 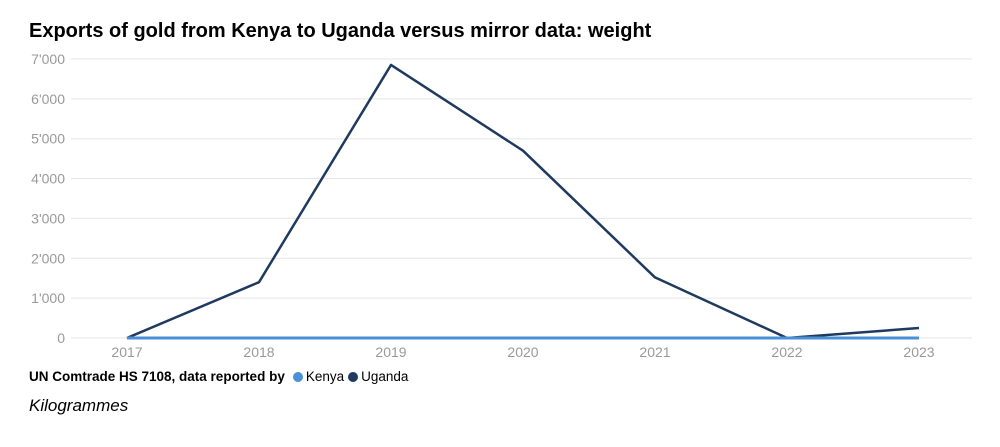 What do you see at coordinates (297, 376) in the screenshot?
I see `legend-dot-kenya` at bounding box center [297, 376].